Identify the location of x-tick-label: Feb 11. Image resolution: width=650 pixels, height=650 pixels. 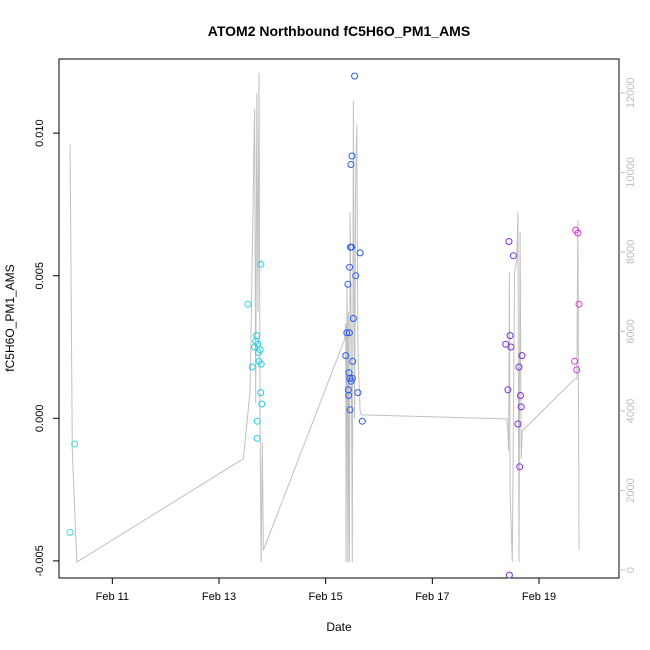
(112, 597).